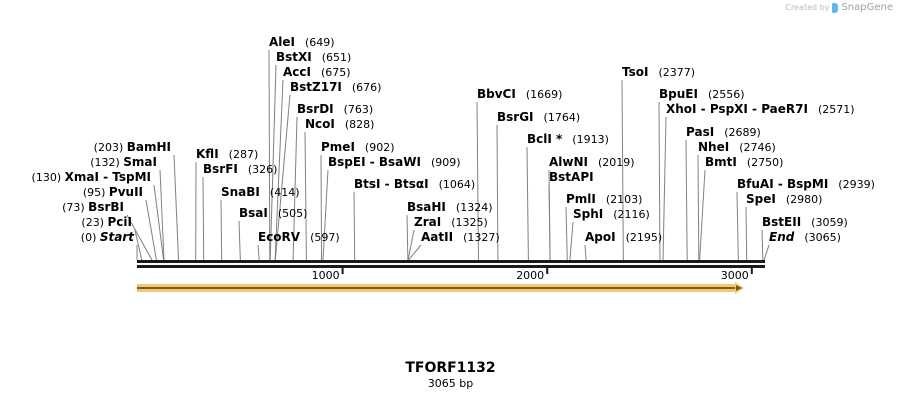  I want to click on sequence-length: 3065 bp, so click(450, 383).